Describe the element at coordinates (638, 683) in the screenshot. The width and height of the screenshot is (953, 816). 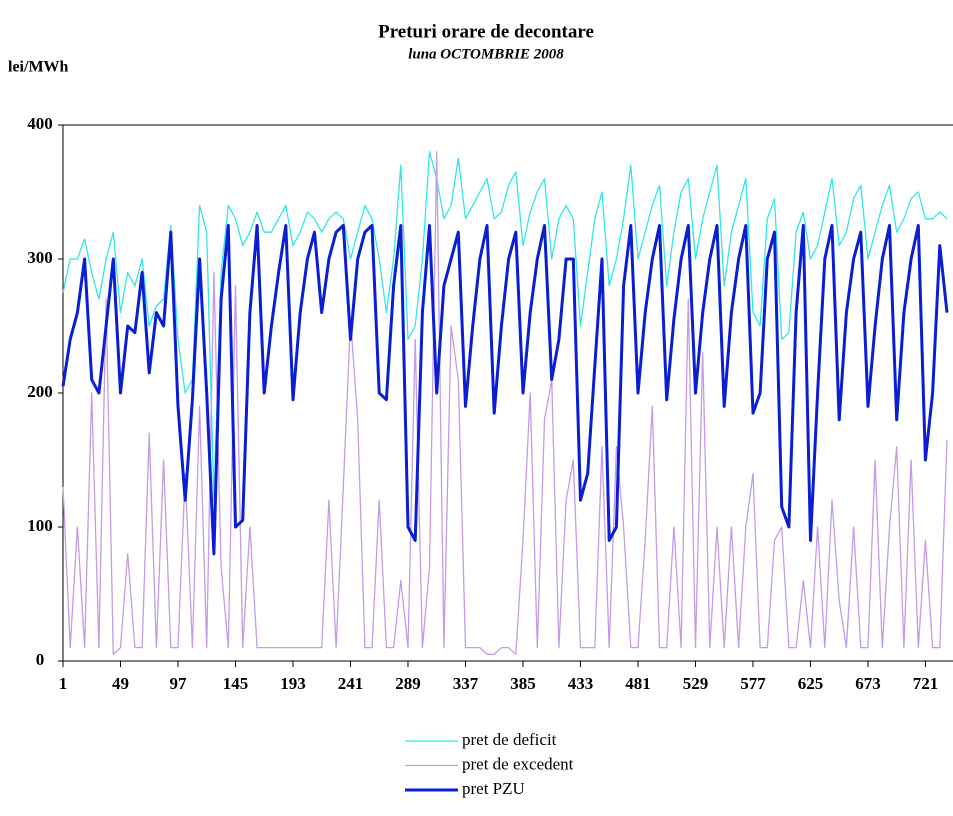
I see `x-tick-label: 481` at that location.